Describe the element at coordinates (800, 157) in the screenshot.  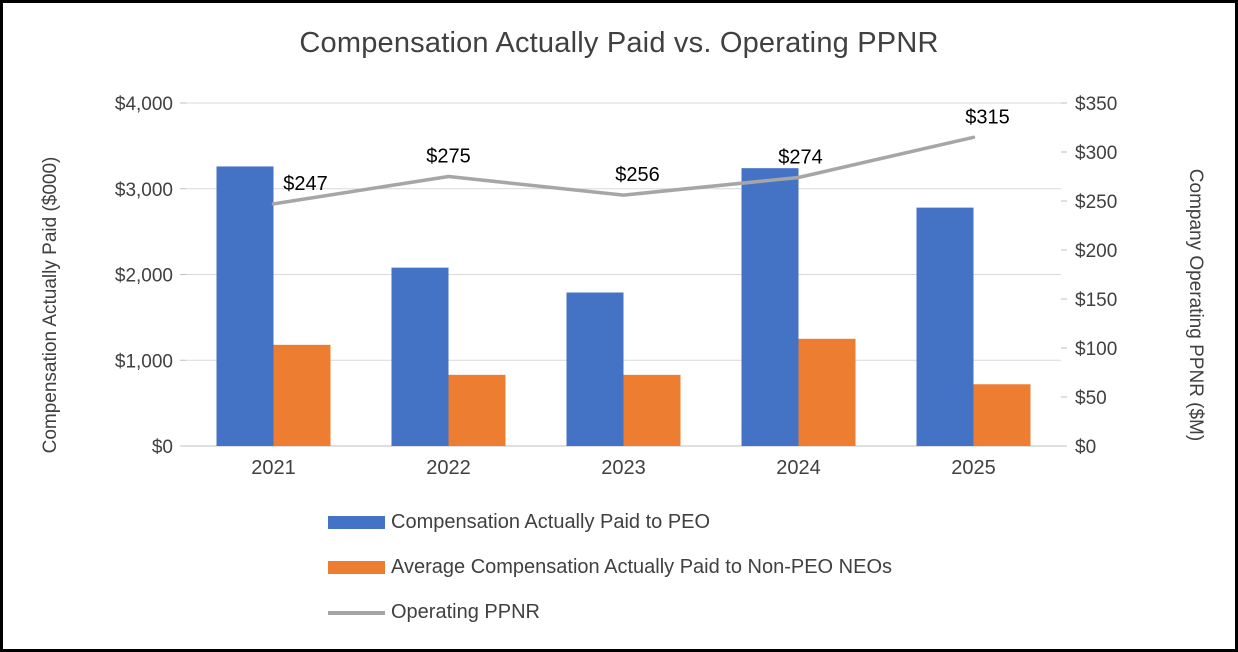
I see `line-data-label: $274` at that location.